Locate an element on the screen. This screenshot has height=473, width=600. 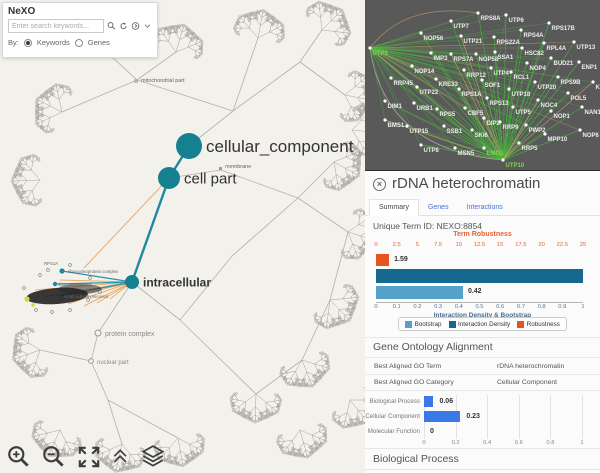
radio-genes-label: Genes is located at coordinates (98, 42).